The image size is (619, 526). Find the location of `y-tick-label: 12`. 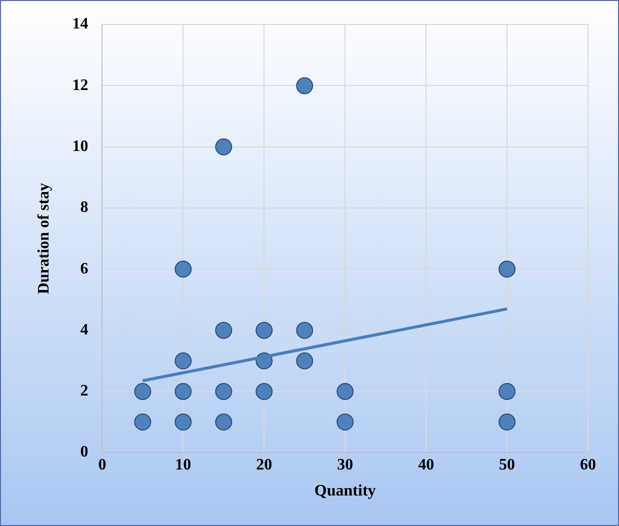

y-tick-label: 12 is located at coordinates (80, 85).